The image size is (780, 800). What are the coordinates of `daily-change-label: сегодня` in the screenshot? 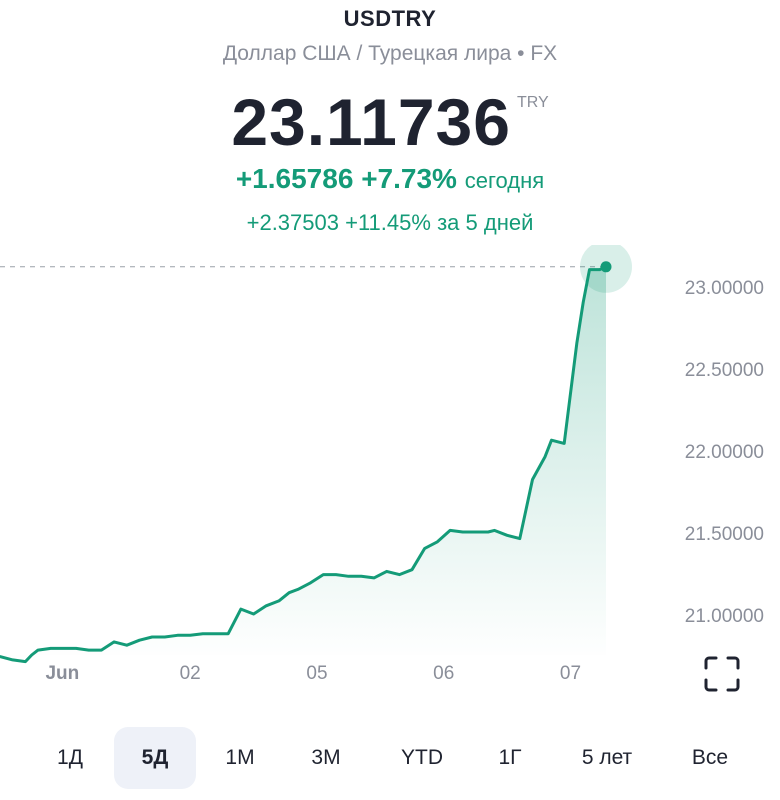 It's located at (504, 180).